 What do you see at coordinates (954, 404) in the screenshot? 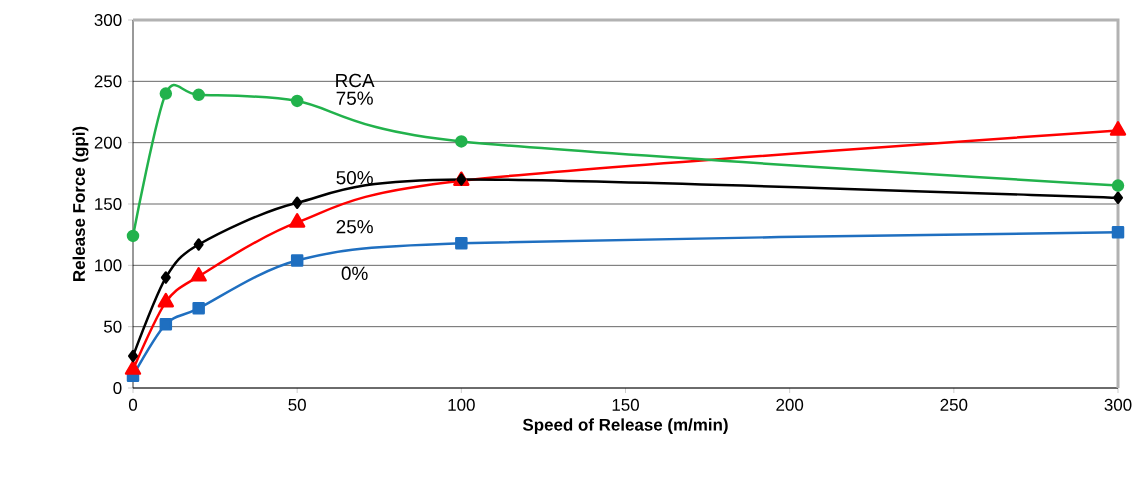
I see `x-tick-label: 250` at bounding box center [954, 404].